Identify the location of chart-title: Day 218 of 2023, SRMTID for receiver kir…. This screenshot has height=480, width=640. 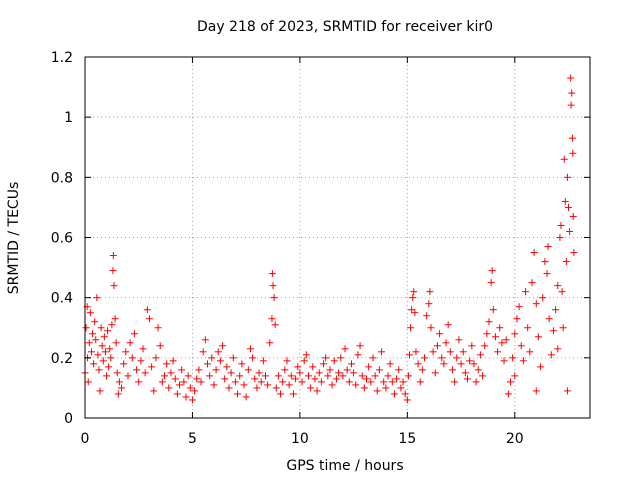
(345, 27).